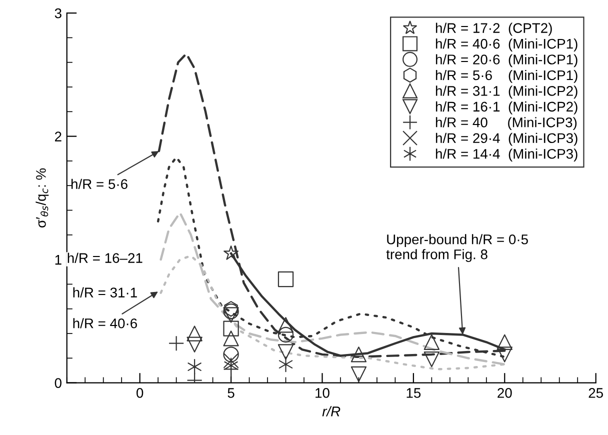 The image size is (608, 435). What do you see at coordinates (507, 45) in the screenshot?
I see `legend-label: h/R = 40·6 (Mini-ICP1)` at bounding box center [507, 45].